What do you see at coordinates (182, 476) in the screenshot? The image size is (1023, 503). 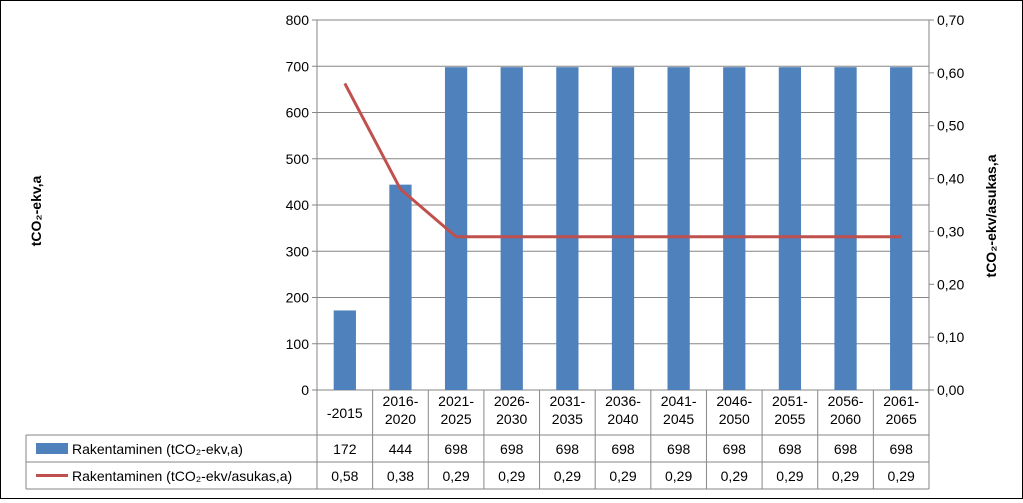 I see `legend-label-line: Rakentaminen (tCO₂-ekv/asukas,a)` at bounding box center [182, 476].